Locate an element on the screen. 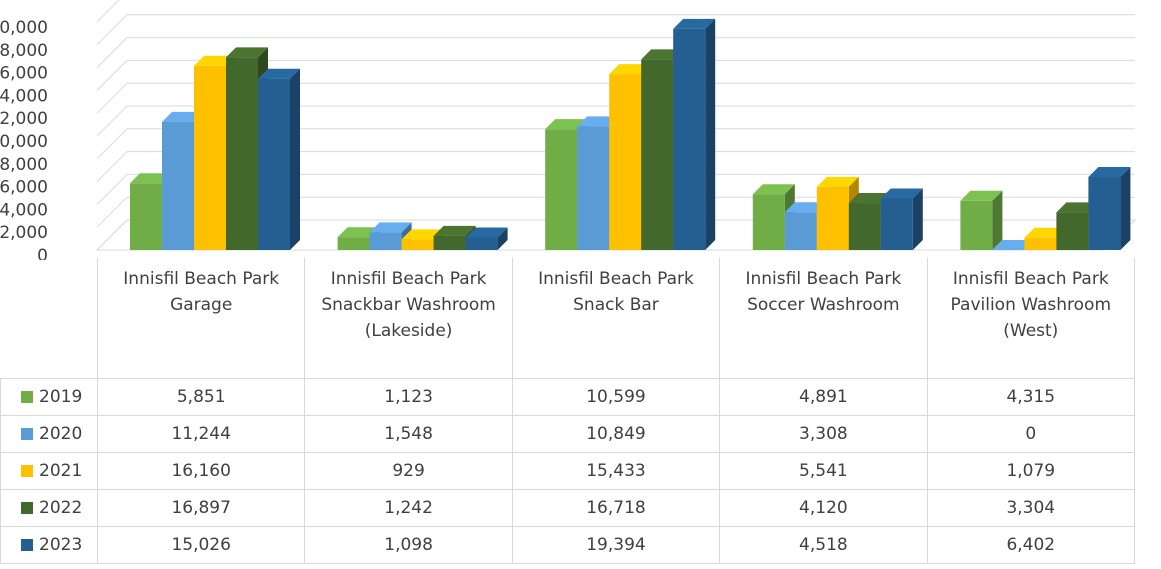  legend-entry: 2021 is located at coordinates (49, 470).